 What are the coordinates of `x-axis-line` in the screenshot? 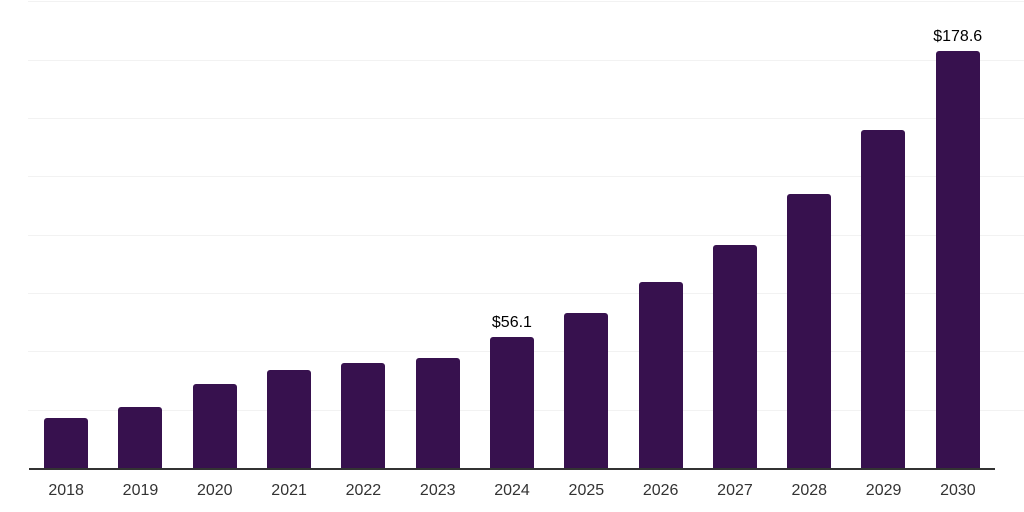 It's located at (512, 469).